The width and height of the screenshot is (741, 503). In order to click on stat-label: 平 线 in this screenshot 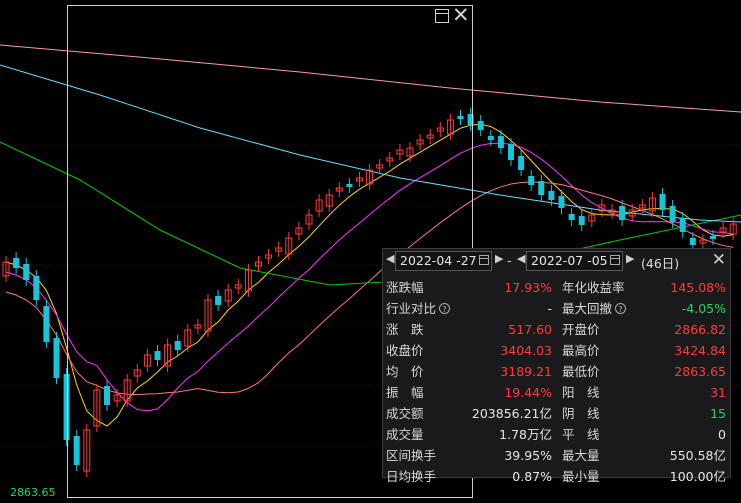, I will do `click(581, 434)`.